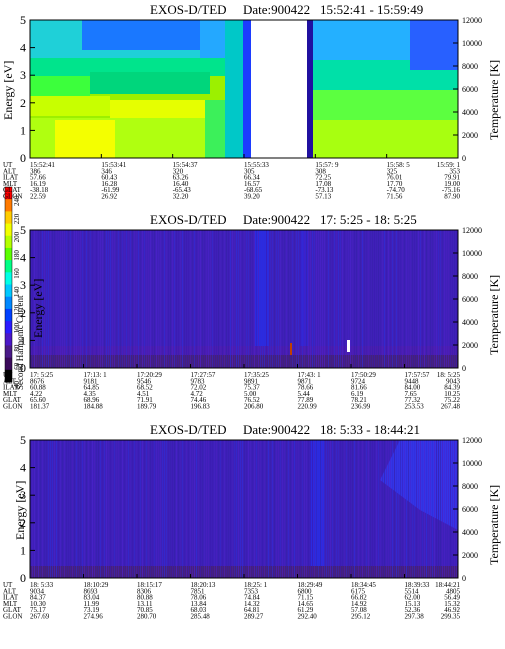  Describe the element at coordinates (494, 100) in the screenshot. I see `panel-1-y2label: Temperature [K]` at that location.